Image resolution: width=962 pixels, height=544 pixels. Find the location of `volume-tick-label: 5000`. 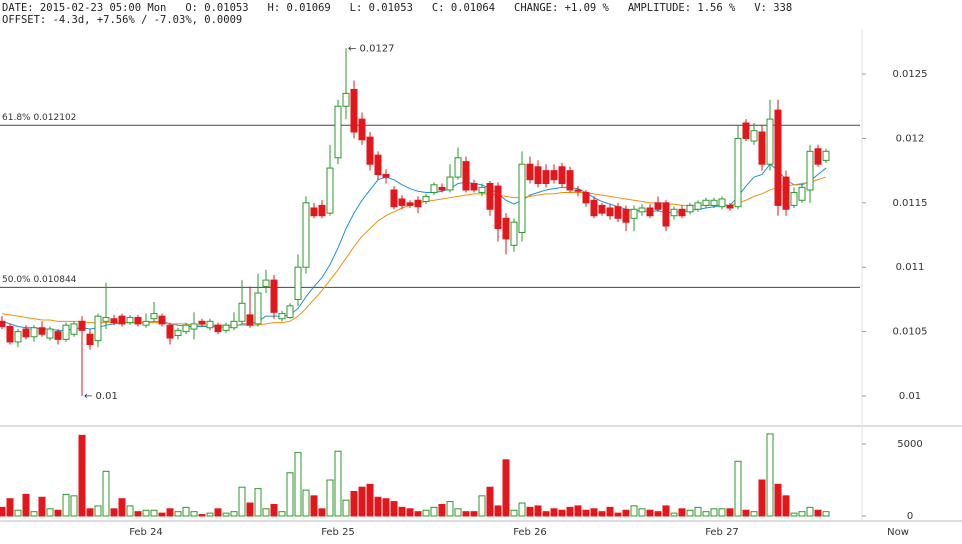

volume-tick-label: 5000 is located at coordinates (909, 444).